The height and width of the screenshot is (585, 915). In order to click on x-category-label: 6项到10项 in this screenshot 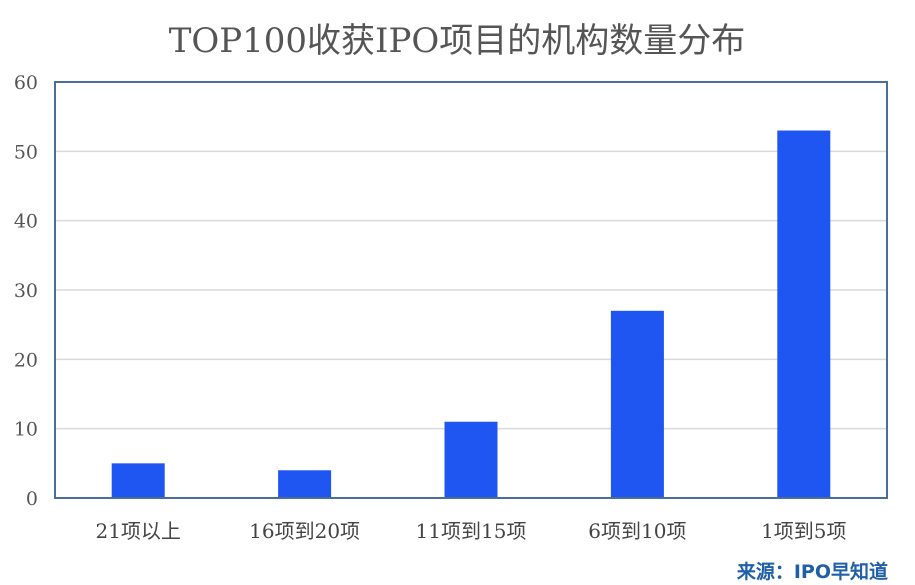, I will do `click(637, 531)`.